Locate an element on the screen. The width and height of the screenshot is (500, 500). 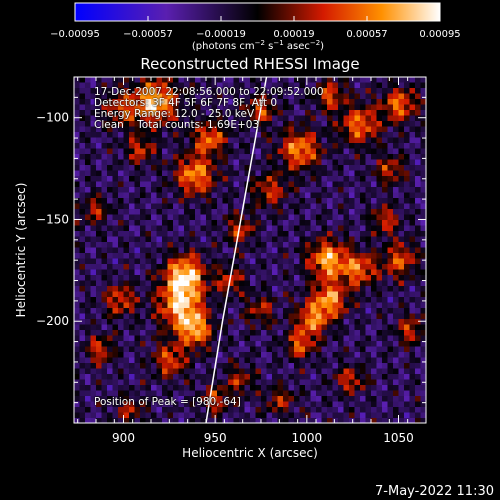
colorbar-unit: (photons cm−2 s−1 asec−2) is located at coordinates (258, 45).